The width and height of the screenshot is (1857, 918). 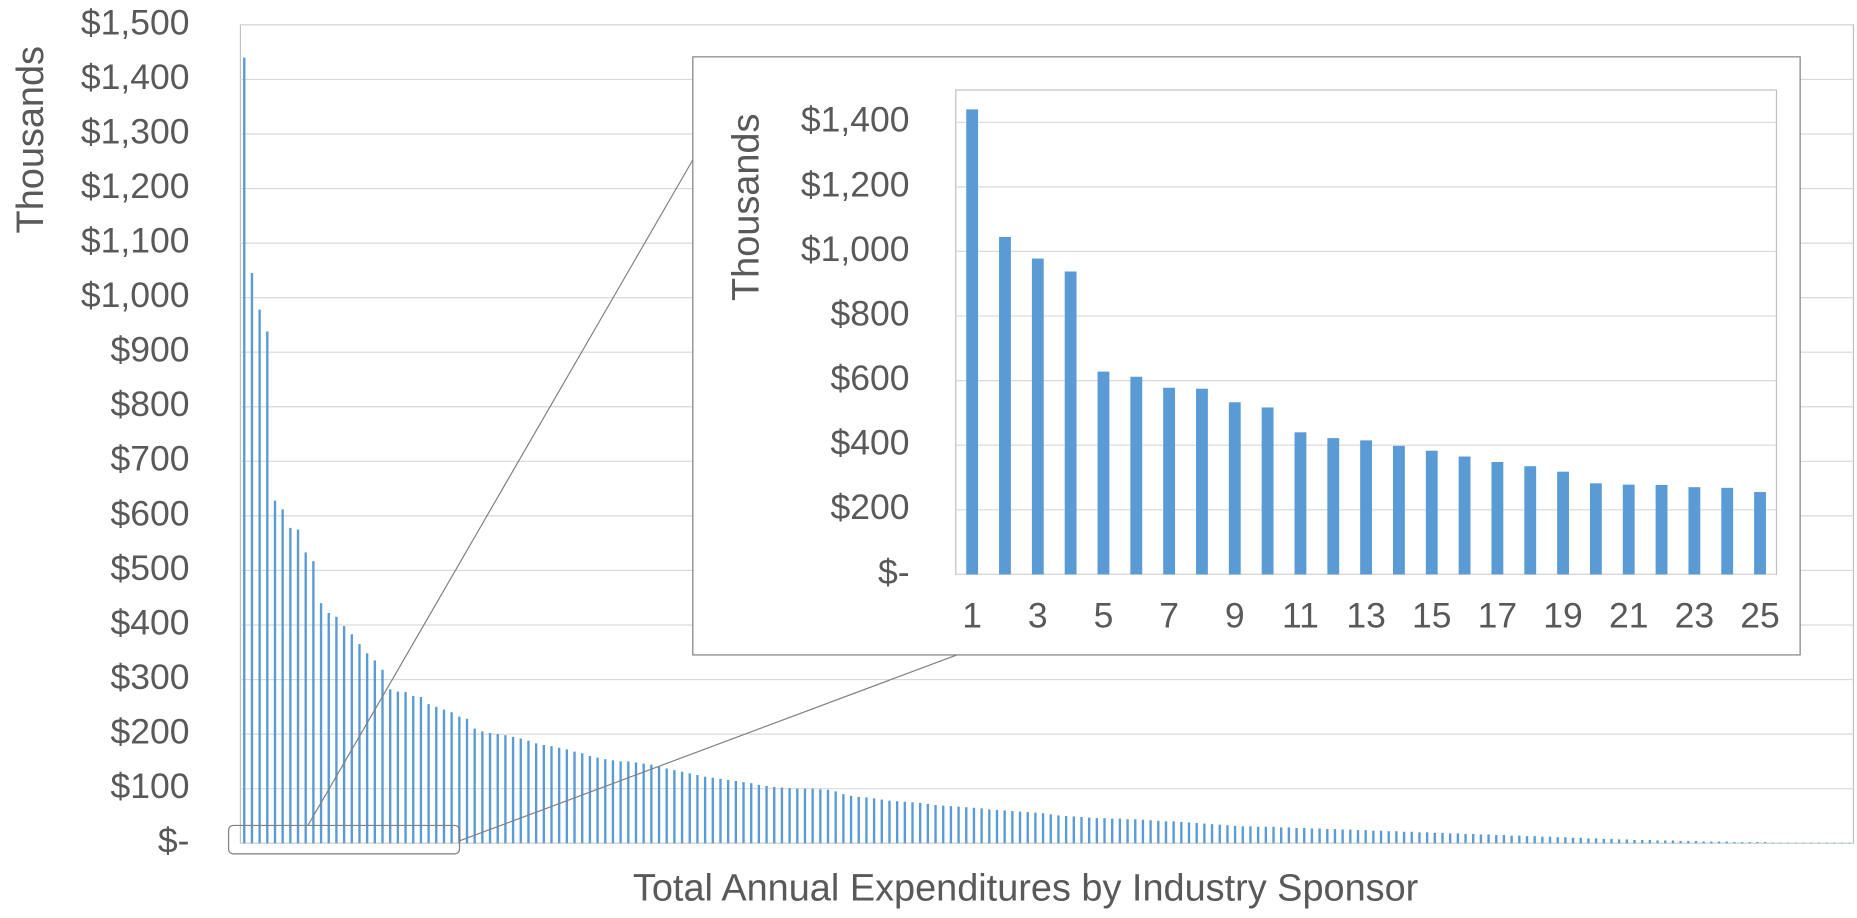 I want to click on x-tick-label: 1, so click(x=972, y=616).